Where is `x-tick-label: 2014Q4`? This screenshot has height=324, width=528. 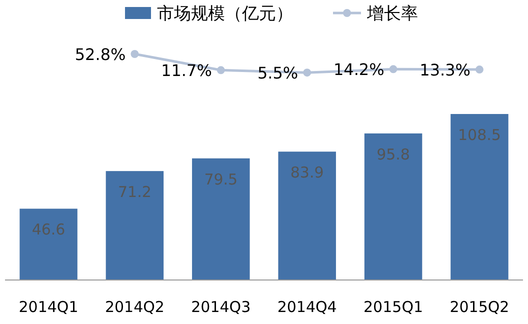
x-tick-label: 2014Q4 is located at coordinates (307, 307).